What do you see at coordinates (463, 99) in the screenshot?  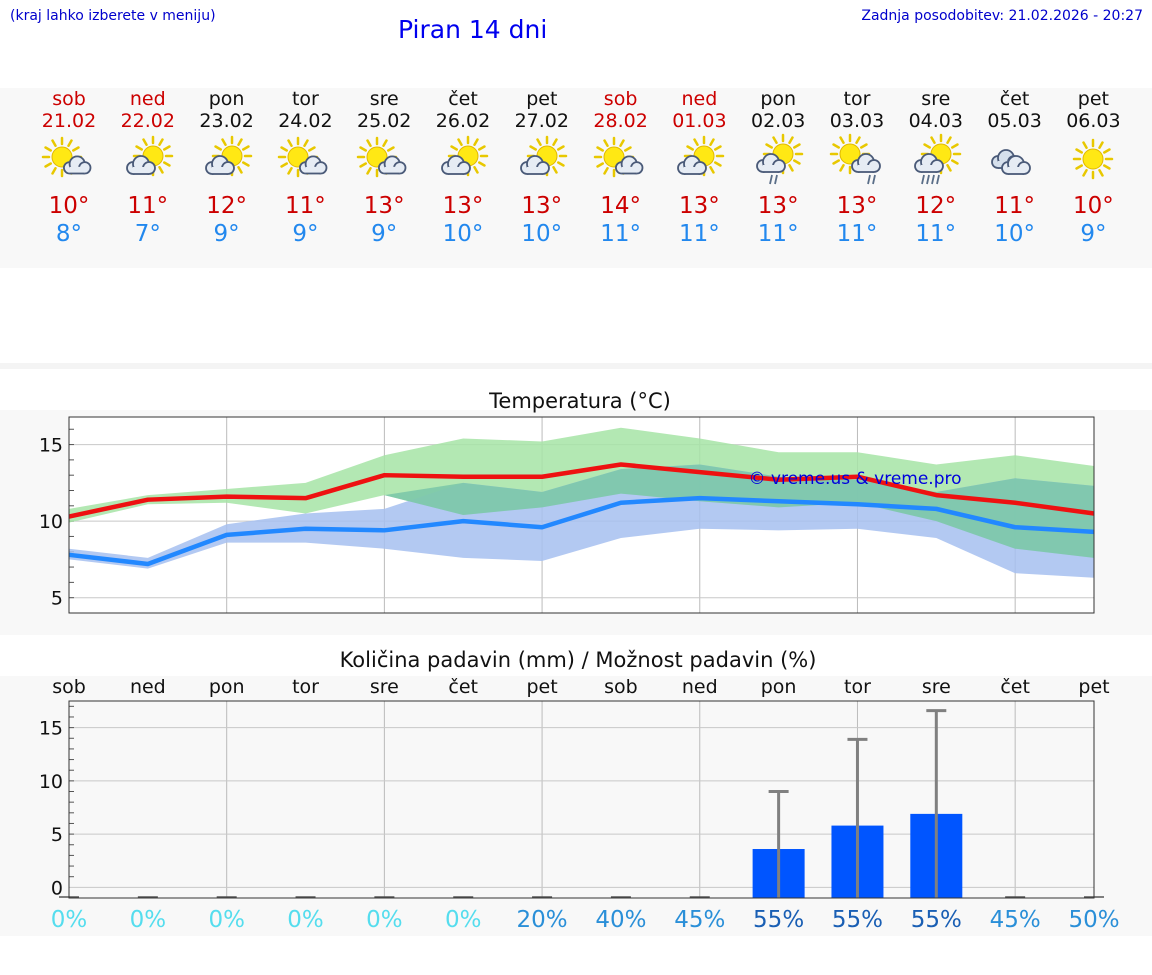 I see `day-name: čet` at bounding box center [463, 99].